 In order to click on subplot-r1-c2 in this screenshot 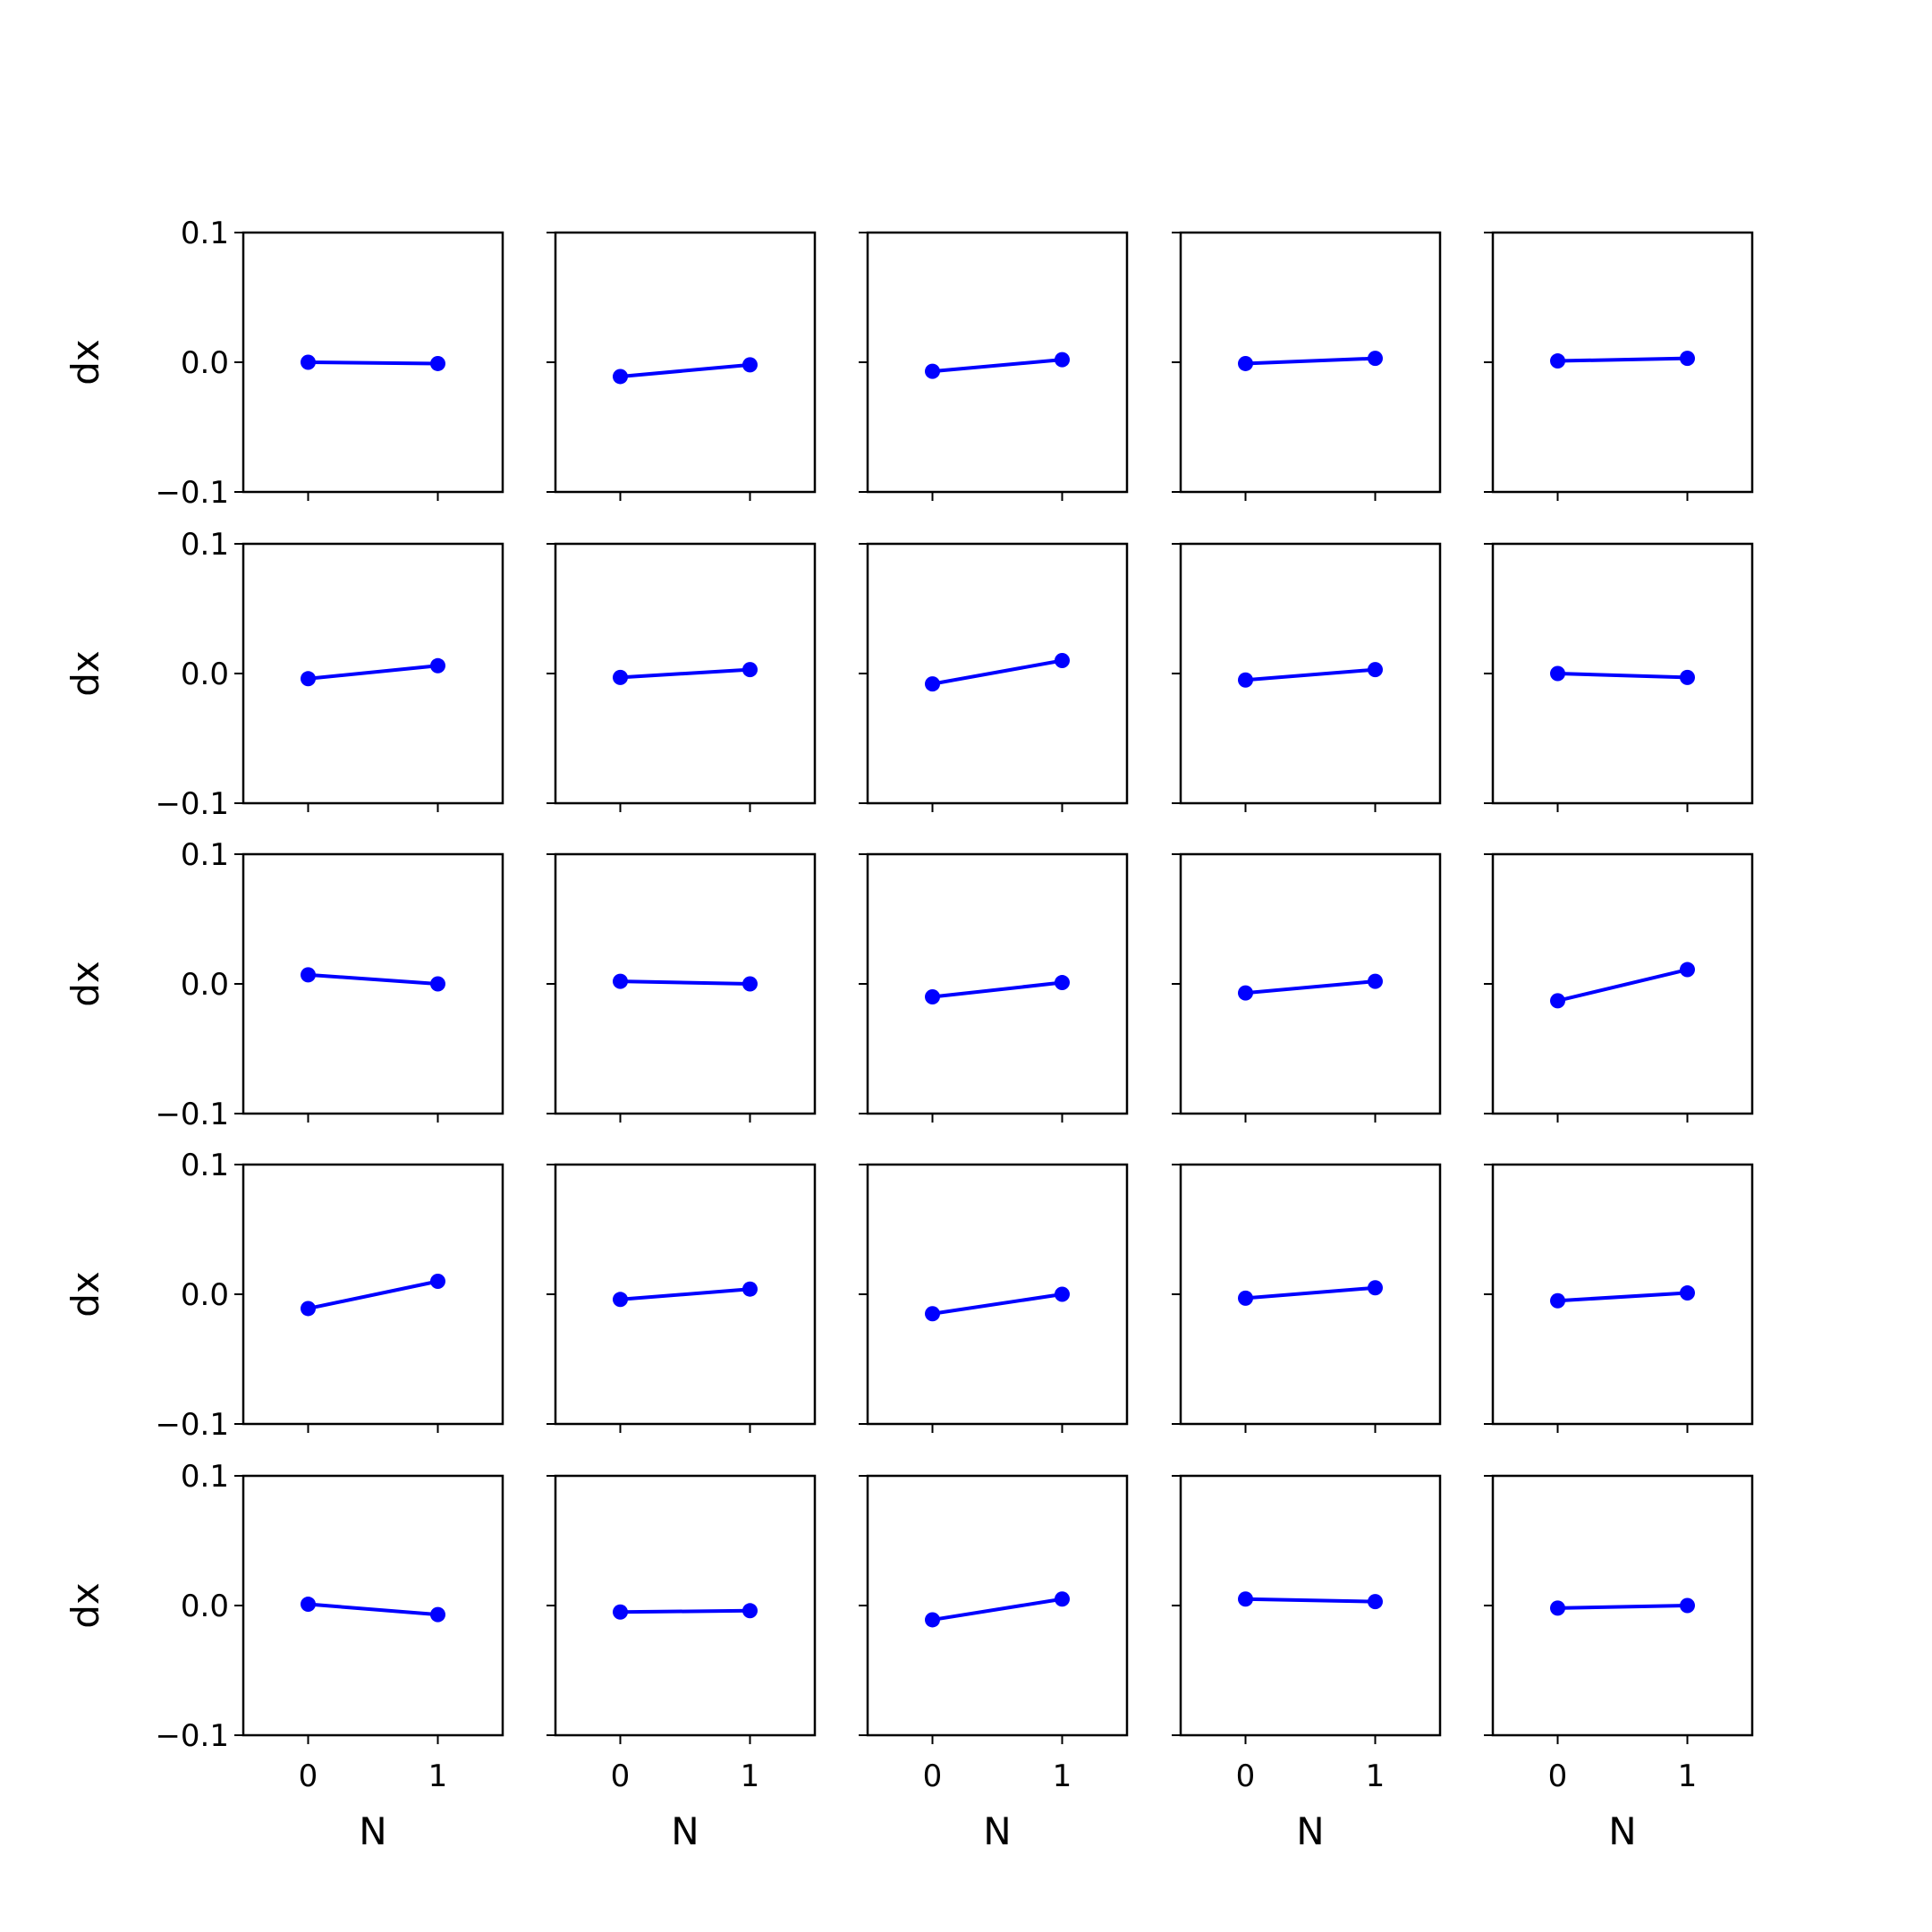, I will do `click(682, 366)`.